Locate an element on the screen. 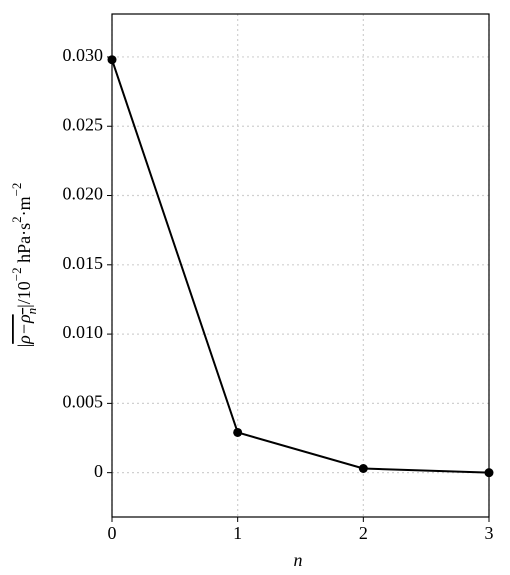  y-label-part: ρ−ρ is located at coordinates (24, 329).